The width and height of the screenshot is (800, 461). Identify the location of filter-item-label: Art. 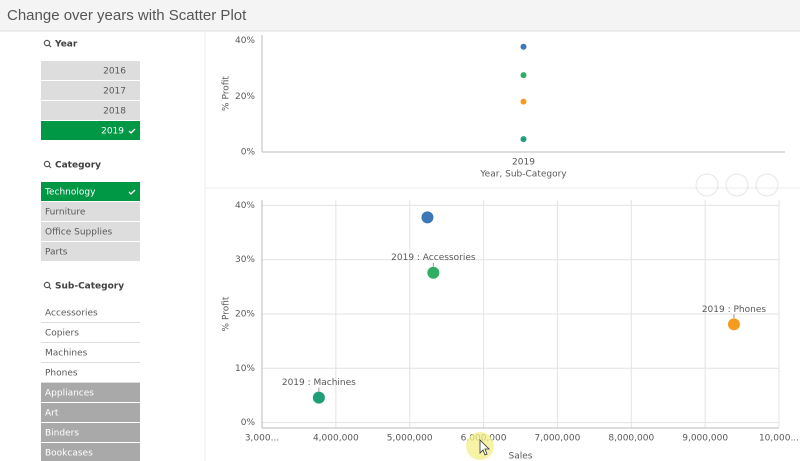
(52, 414).